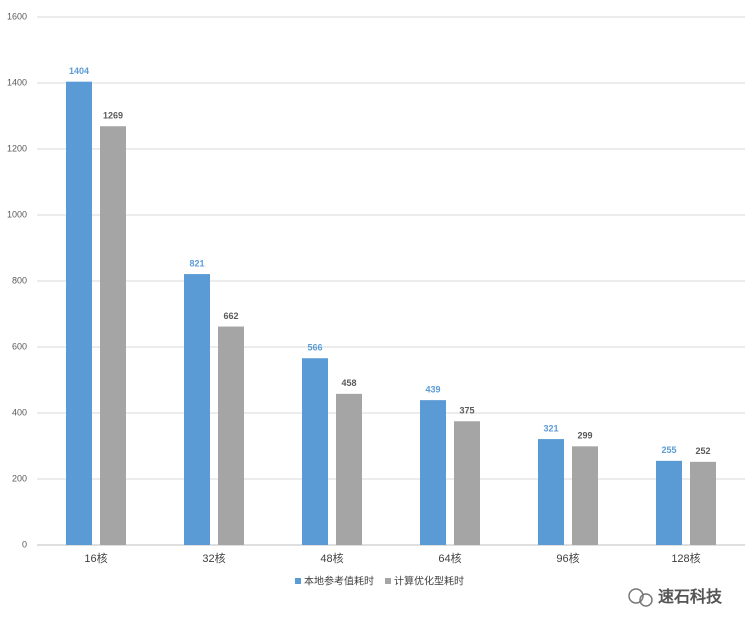  I want to click on value-label: 1269, so click(113, 116).